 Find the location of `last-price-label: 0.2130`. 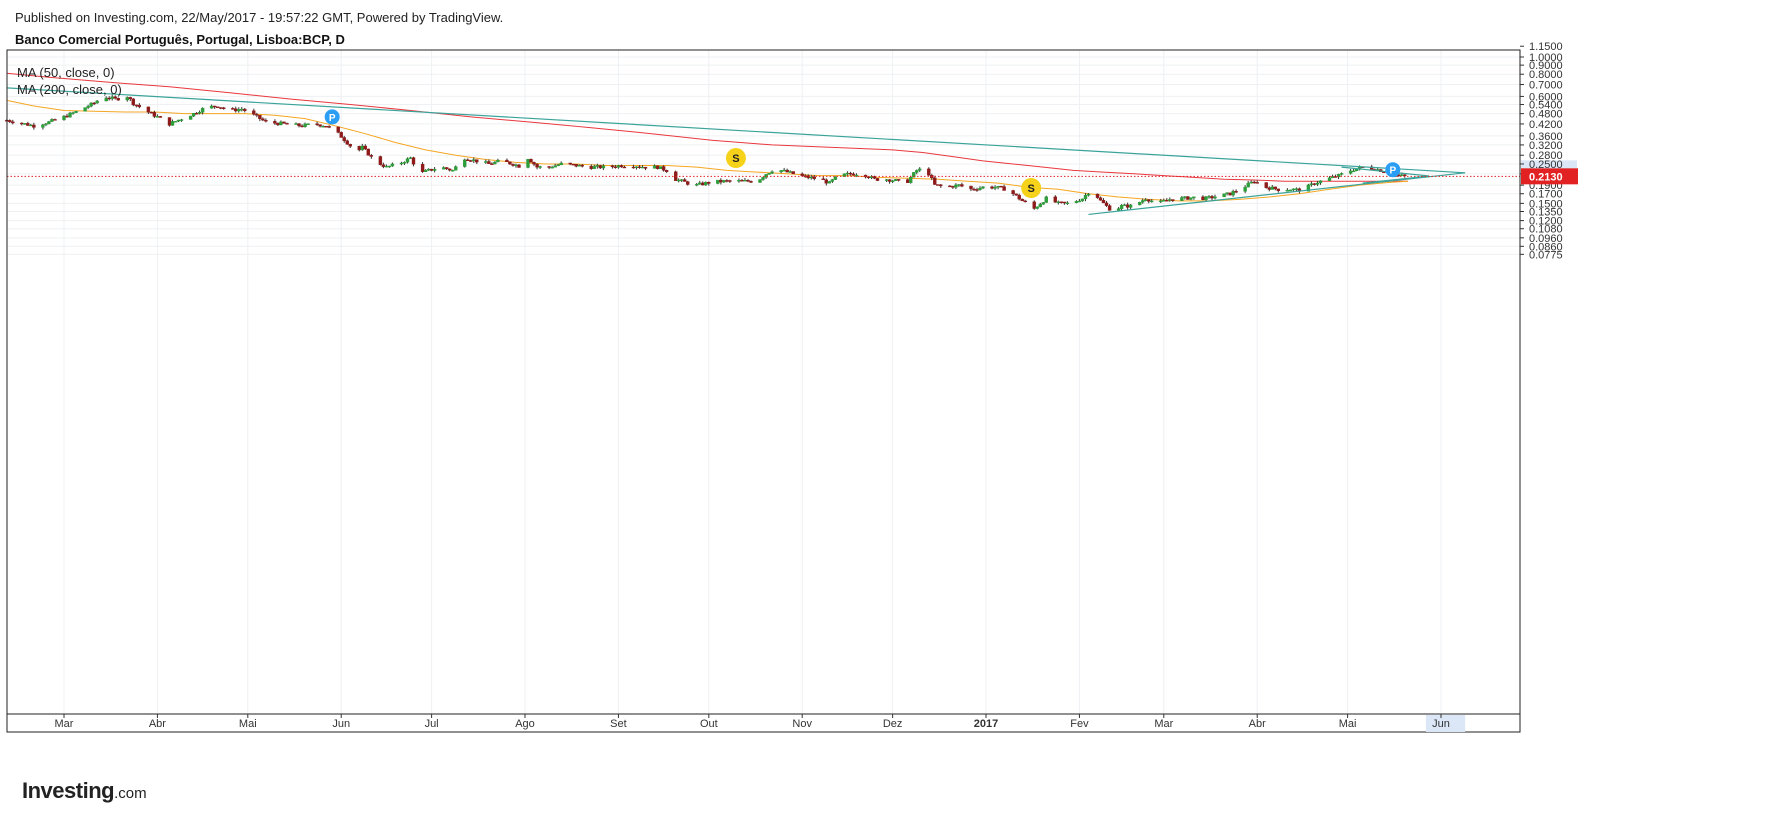

last-price-label: 0.2130 is located at coordinates (1546, 177).